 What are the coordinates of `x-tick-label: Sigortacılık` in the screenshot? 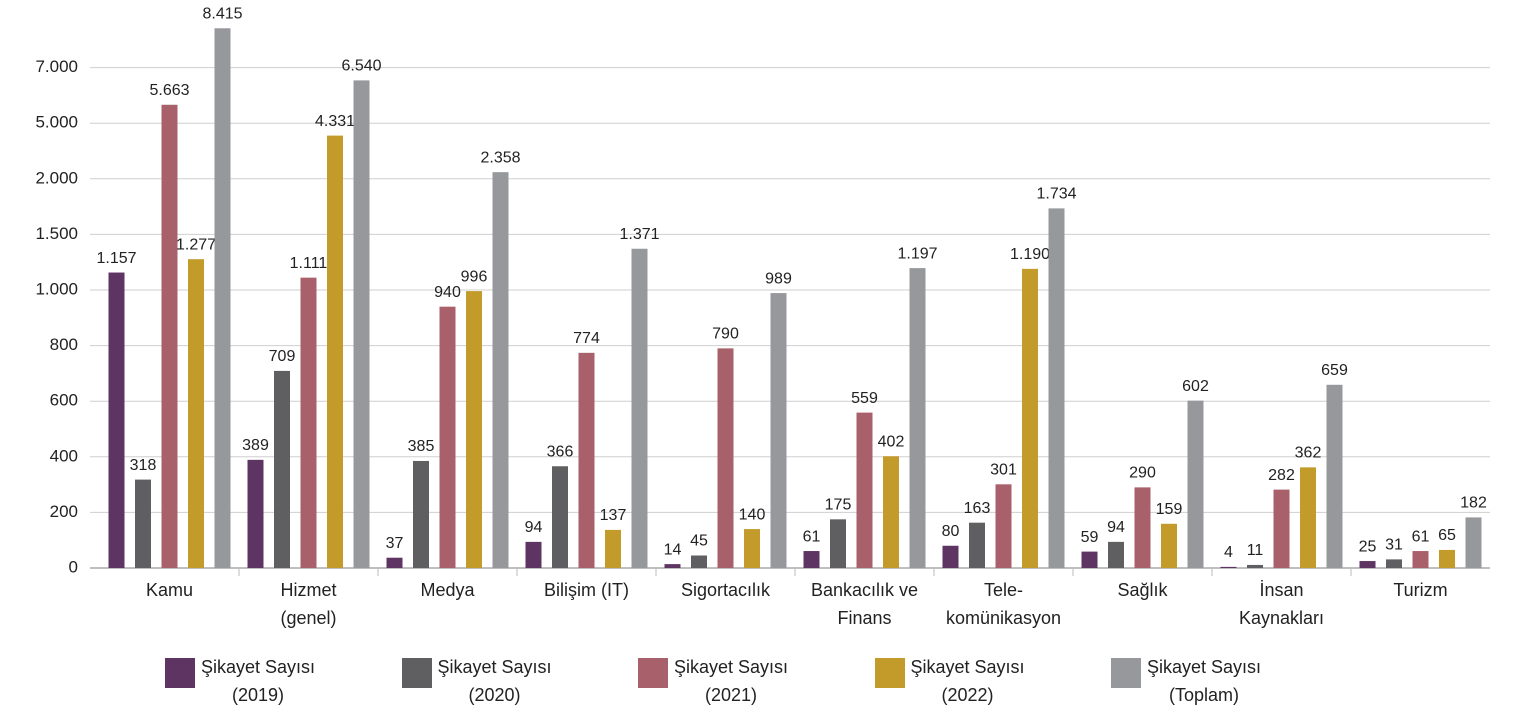 It's located at (725, 590).